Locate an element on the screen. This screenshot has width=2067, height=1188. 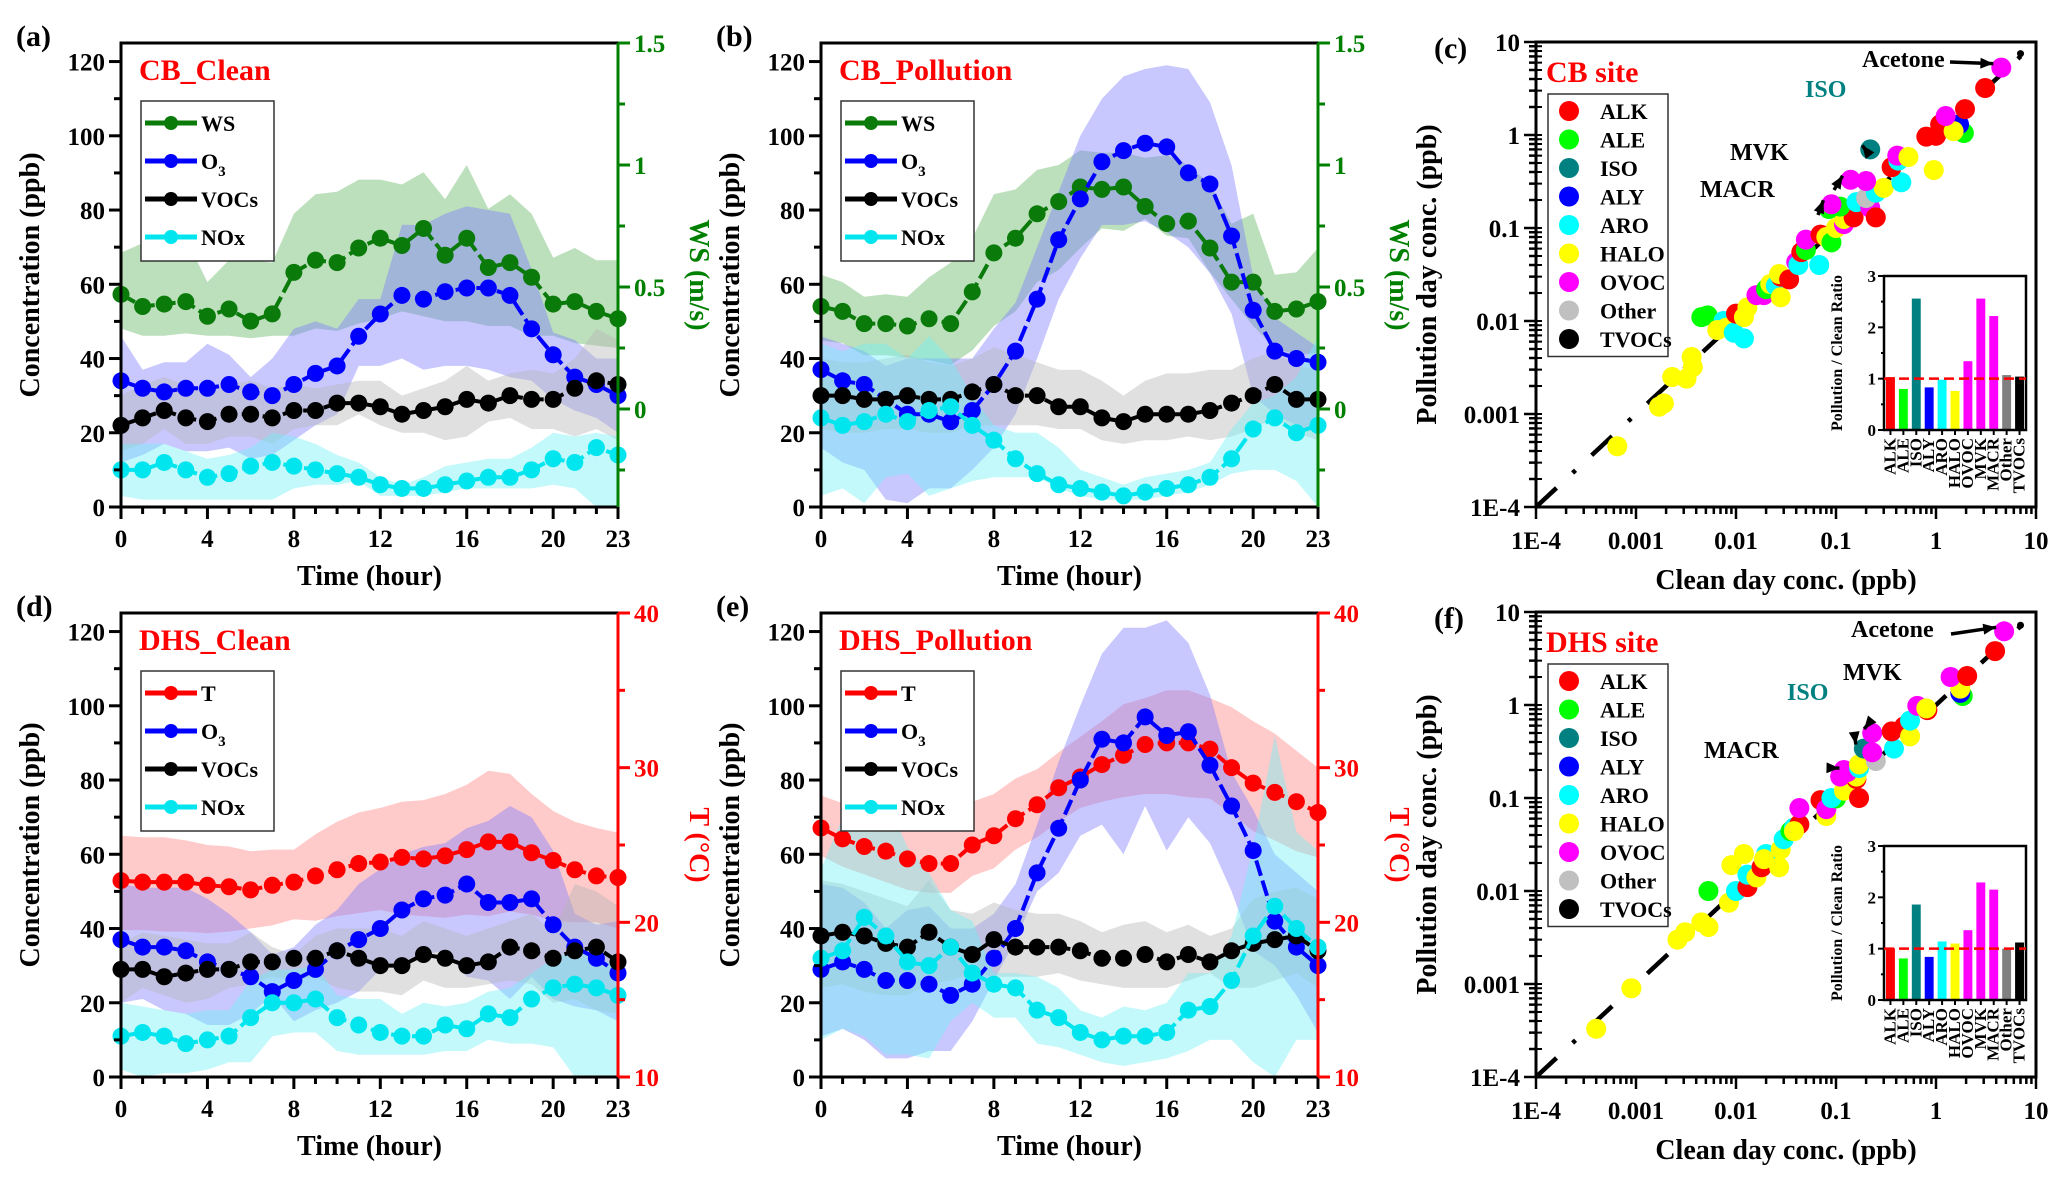
subscript: 3 is located at coordinates (922, 742).